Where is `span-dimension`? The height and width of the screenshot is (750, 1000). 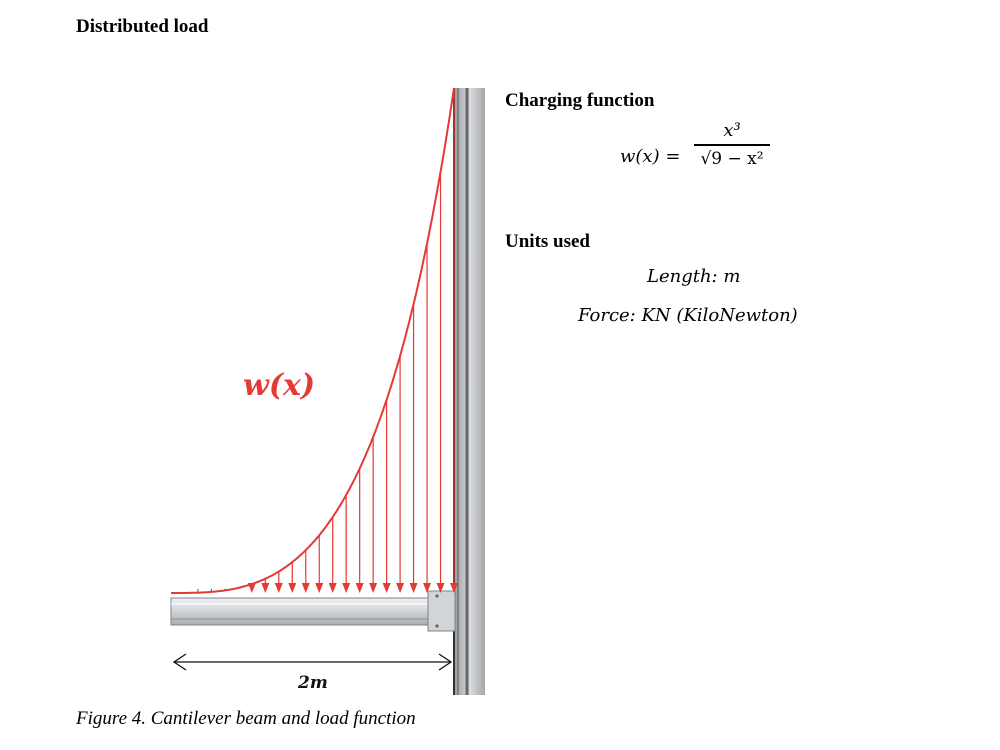
span-dimension is located at coordinates (312, 662).